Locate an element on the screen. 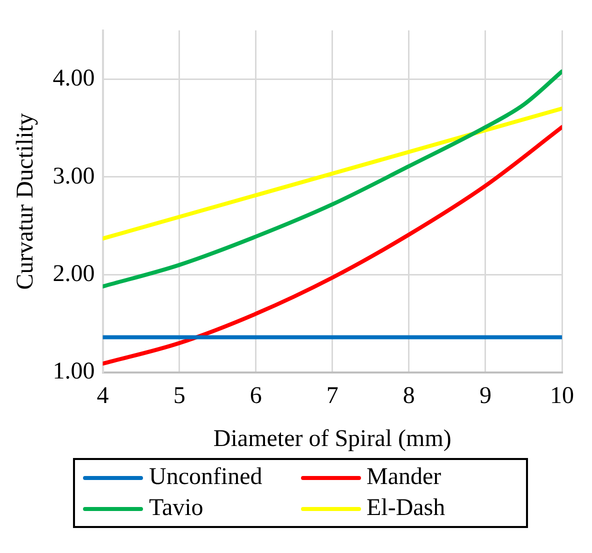 Image resolution: width=592 pixels, height=553 pixels. legend-label: Tavio is located at coordinates (176, 508).